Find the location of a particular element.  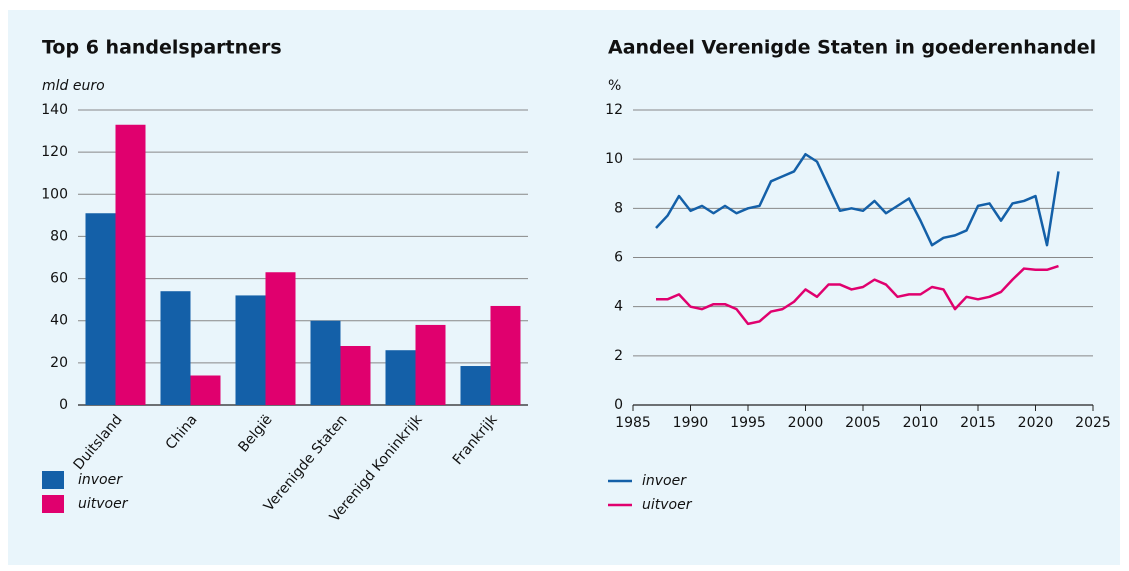

y-tick-label: 2 is located at coordinates (618, 356).